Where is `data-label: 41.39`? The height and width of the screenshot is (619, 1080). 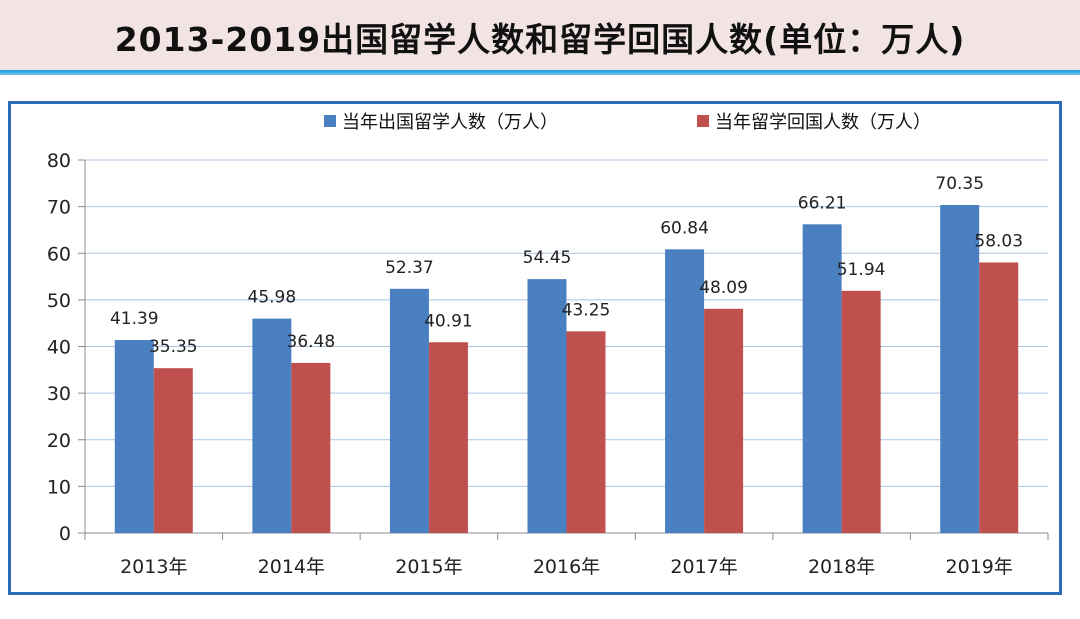
data-label: 41.39 is located at coordinates (134, 319).